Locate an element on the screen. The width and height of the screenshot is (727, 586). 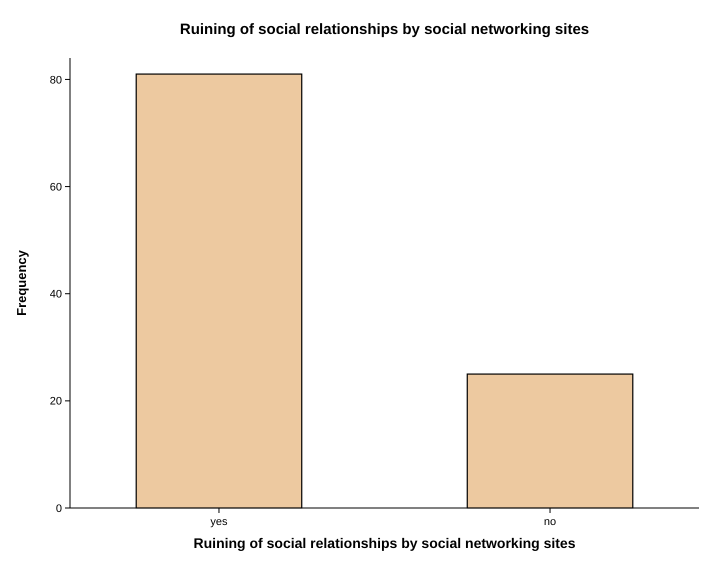
x-axis-title: Ruining of social relationships by social networking sites is located at coordinates (385, 543).